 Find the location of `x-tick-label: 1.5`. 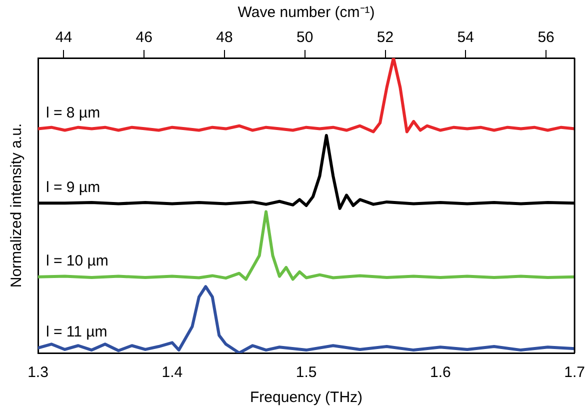

x-tick-label: 1.5 is located at coordinates (306, 373).